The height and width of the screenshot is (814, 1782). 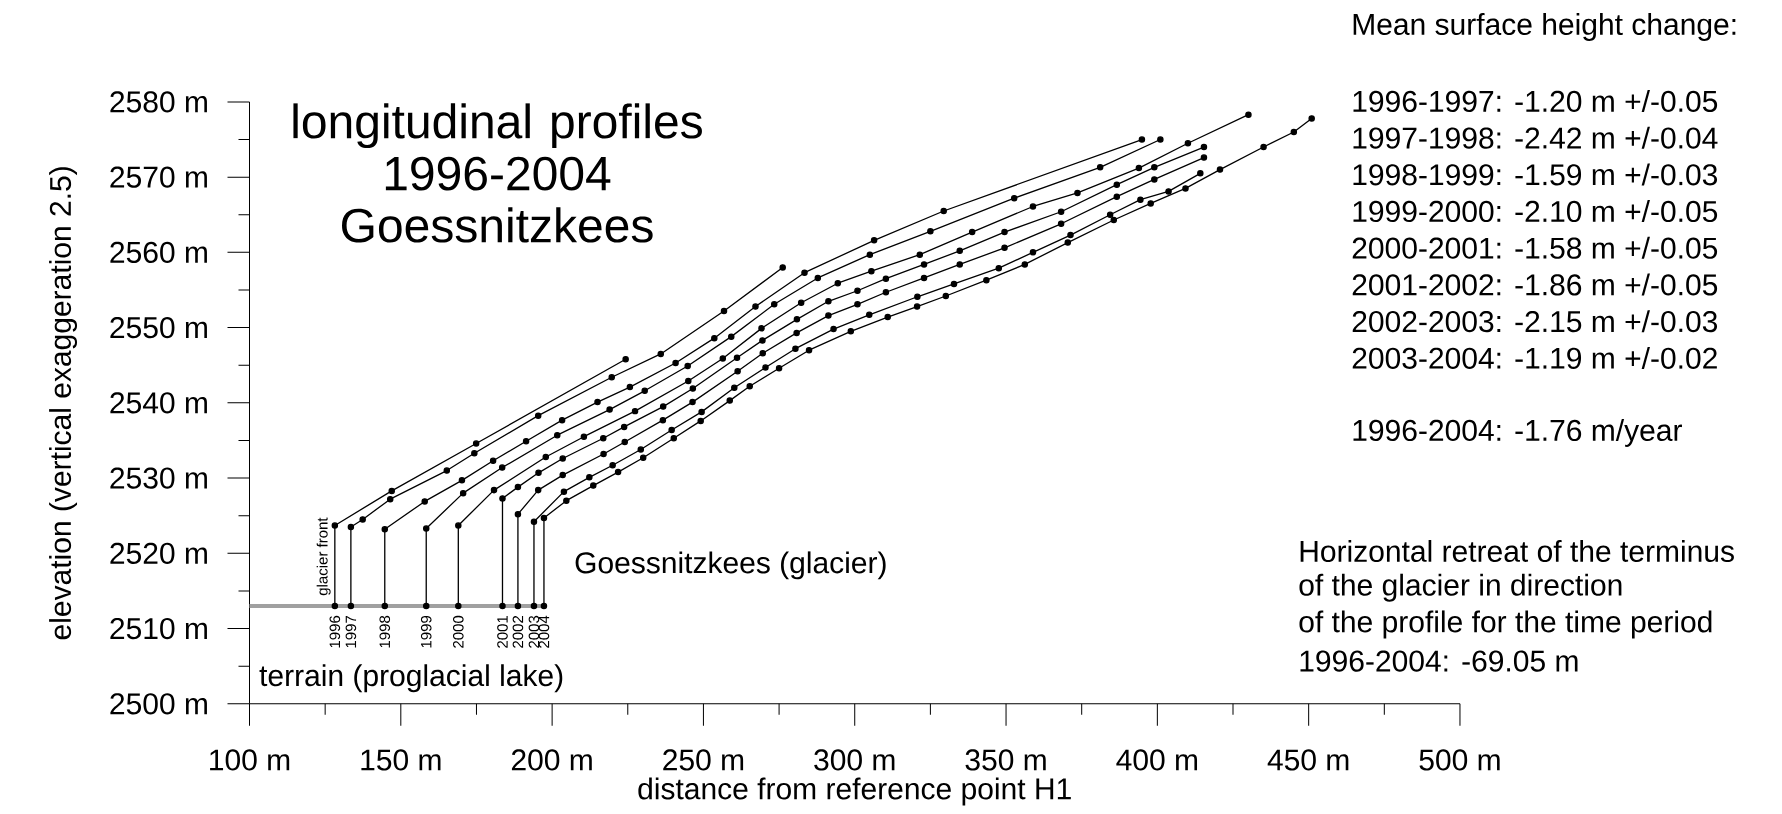 I want to click on annotation: Goessnitzkees (glacier), so click(x=730, y=565).